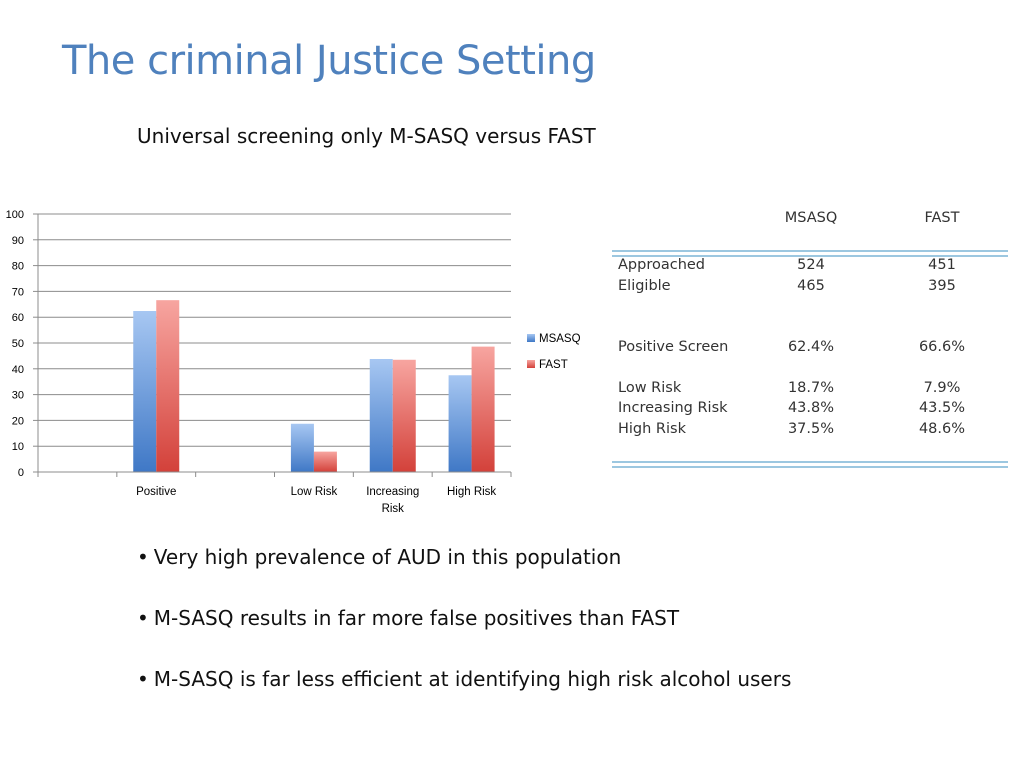 This screenshot has width=1024, height=768. I want to click on y-tick-label: 80, so click(18, 267).